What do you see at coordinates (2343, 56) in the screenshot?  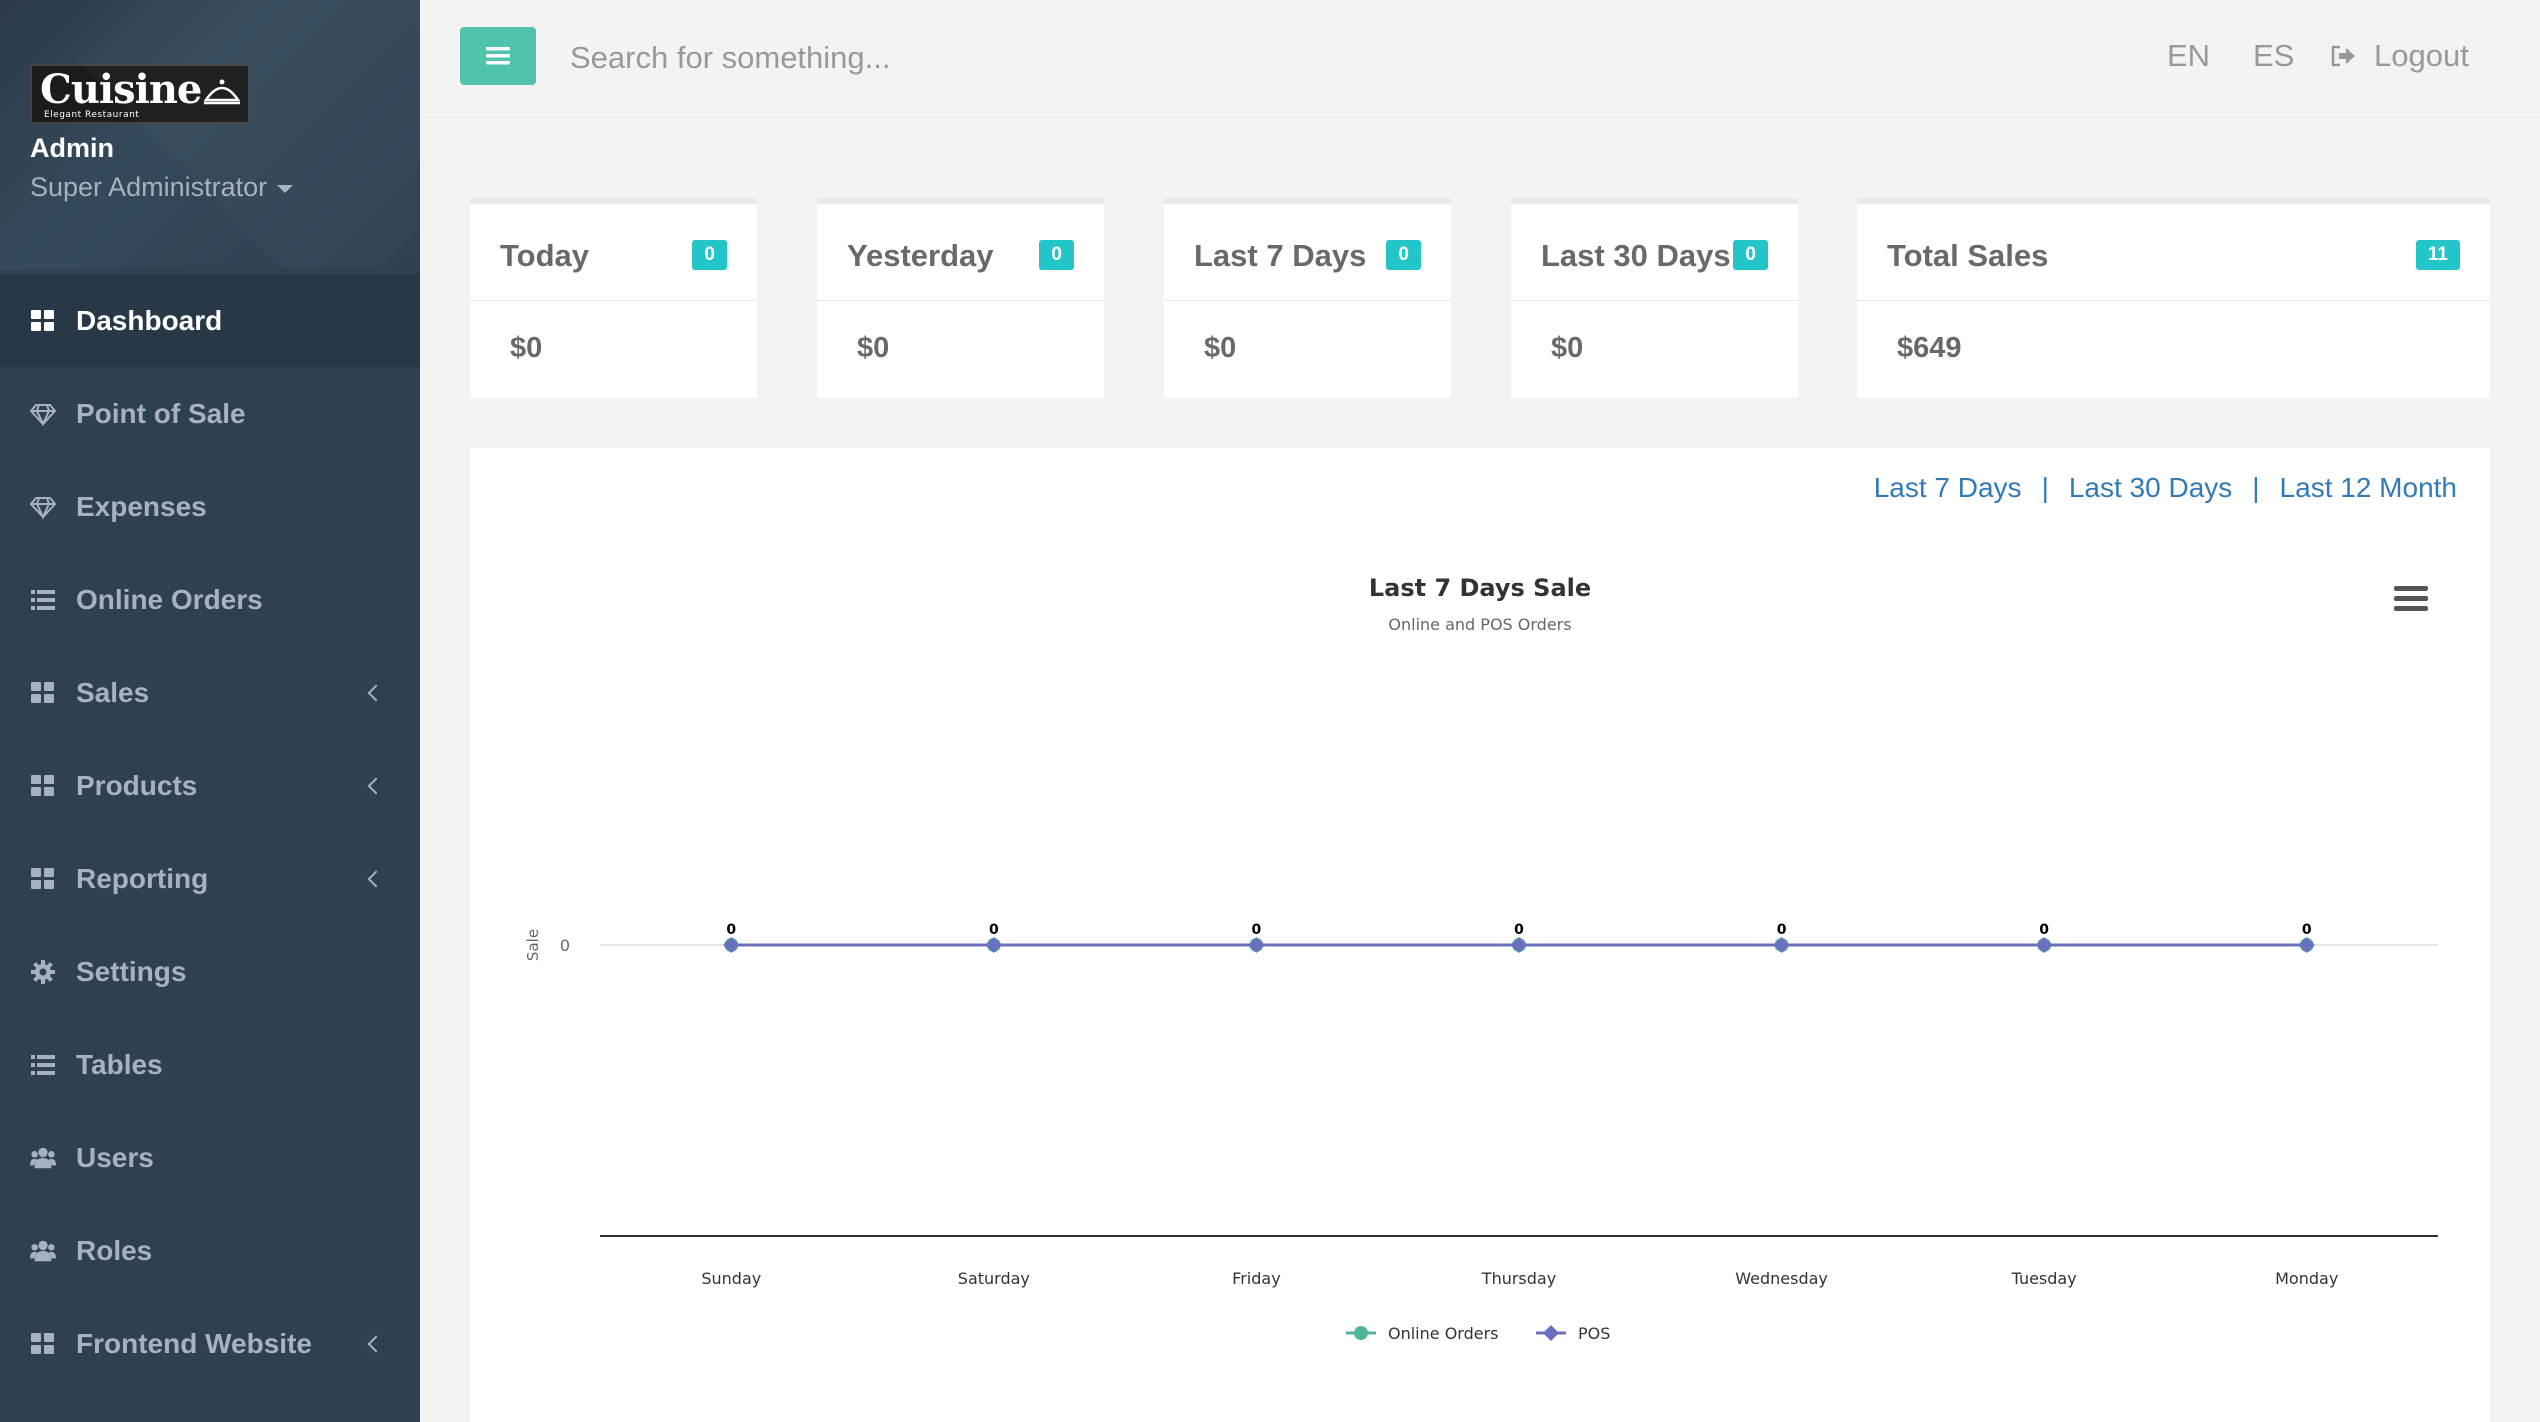 I see `sign-out-icon` at bounding box center [2343, 56].